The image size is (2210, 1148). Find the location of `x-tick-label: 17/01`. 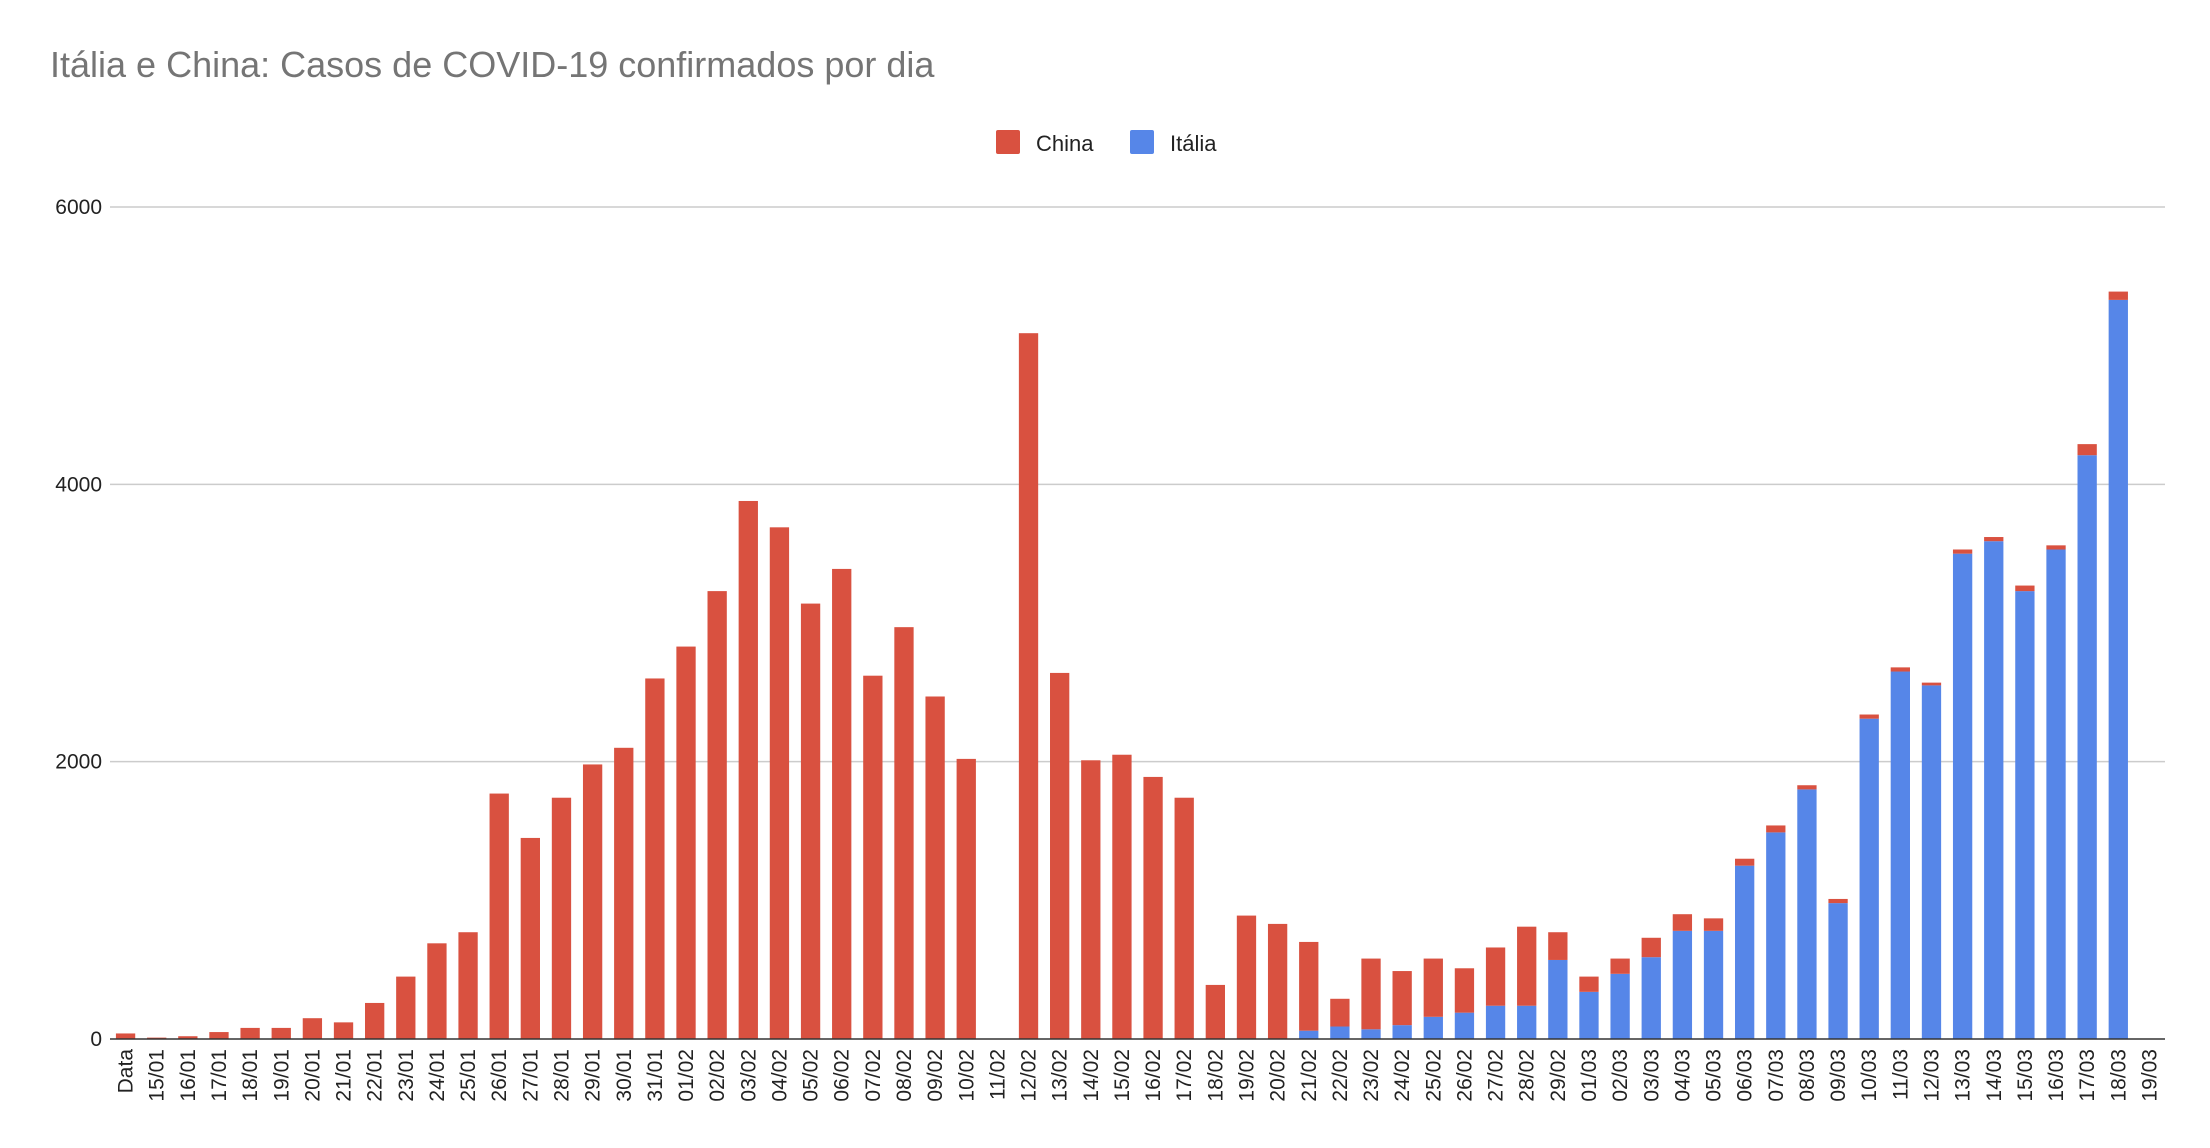

x-tick-label: 17/01 is located at coordinates (219, 1075).